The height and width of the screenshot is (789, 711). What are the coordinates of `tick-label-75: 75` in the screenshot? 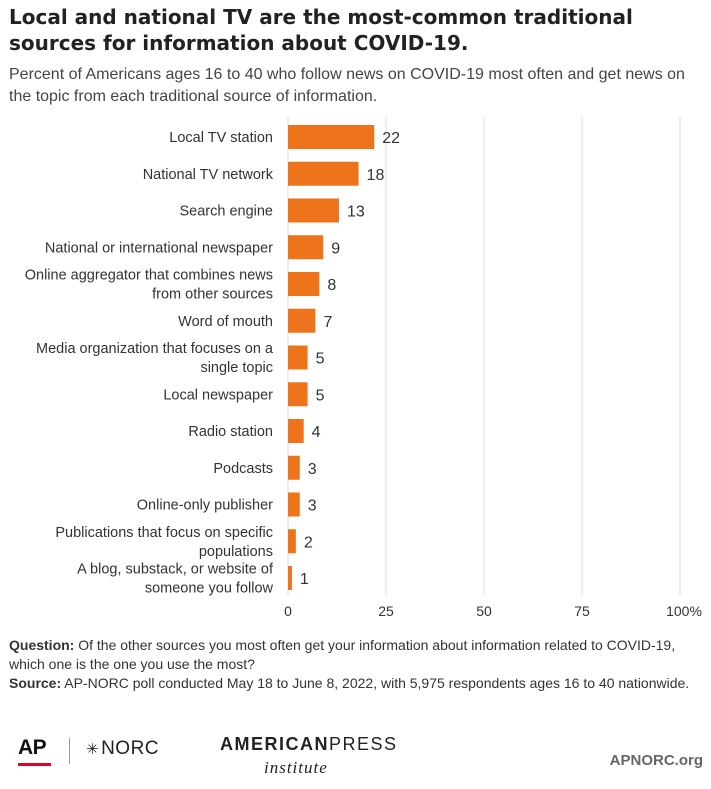 It's located at (582, 611).